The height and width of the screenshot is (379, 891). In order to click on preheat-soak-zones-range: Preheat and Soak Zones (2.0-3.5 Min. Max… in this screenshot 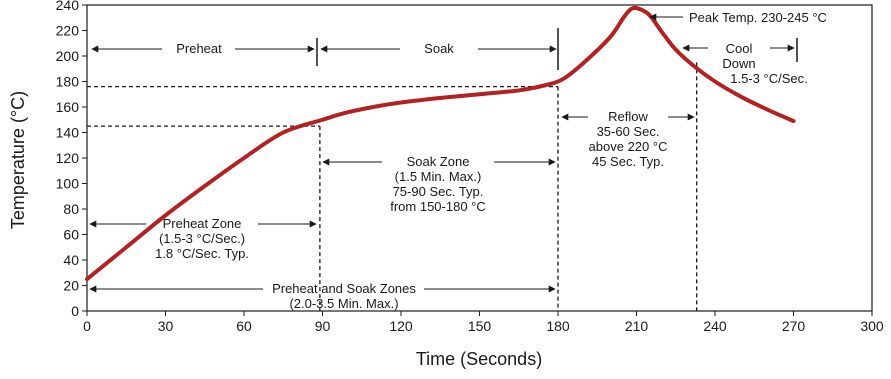, I will do `click(322, 296)`.